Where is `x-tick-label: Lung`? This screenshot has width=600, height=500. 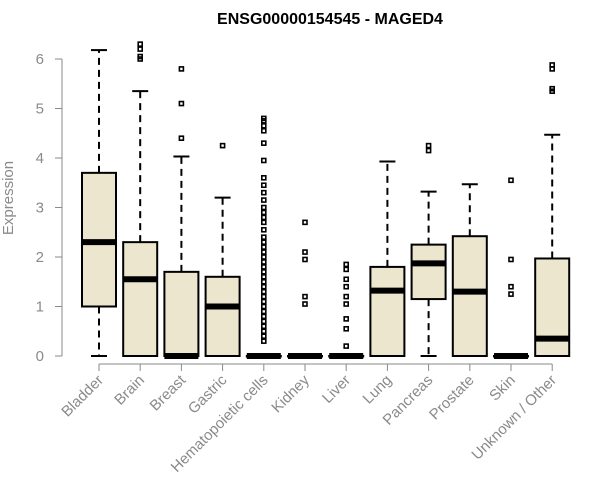 x-tick-label: Lung is located at coordinates (378, 390).